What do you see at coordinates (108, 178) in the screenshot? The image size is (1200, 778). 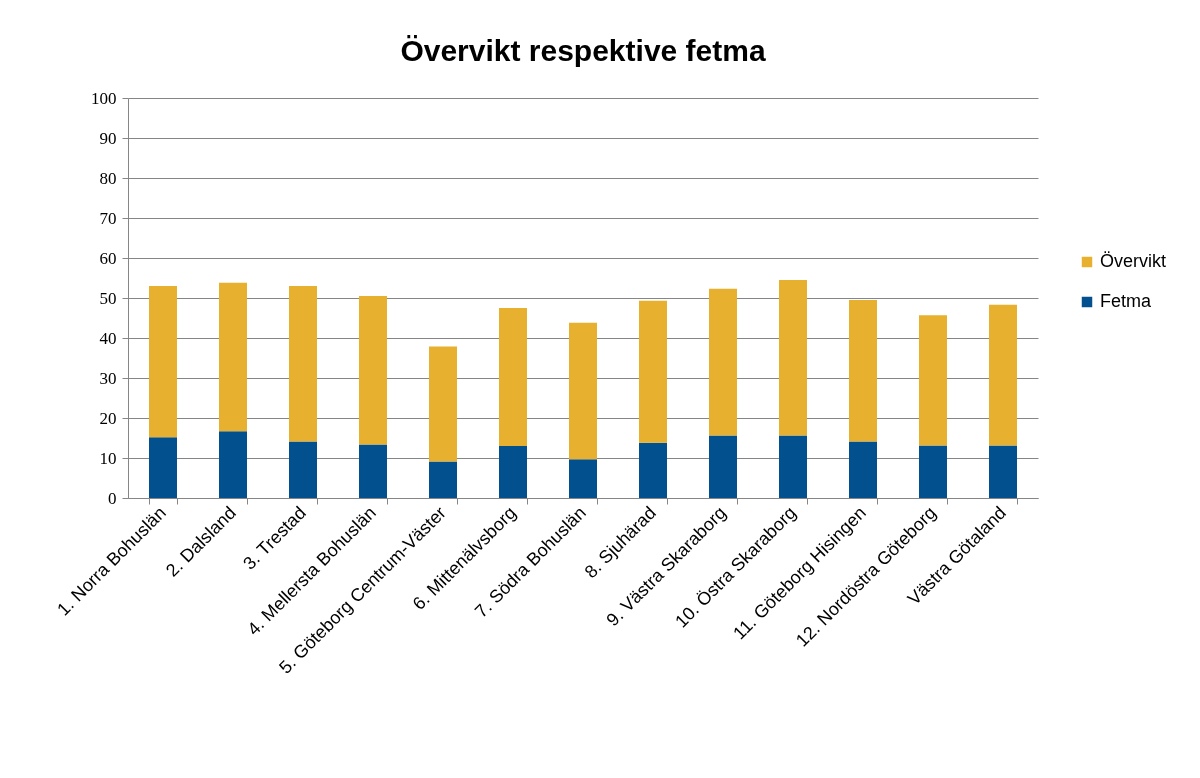 I see `y-tick-label: 80` at bounding box center [108, 178].